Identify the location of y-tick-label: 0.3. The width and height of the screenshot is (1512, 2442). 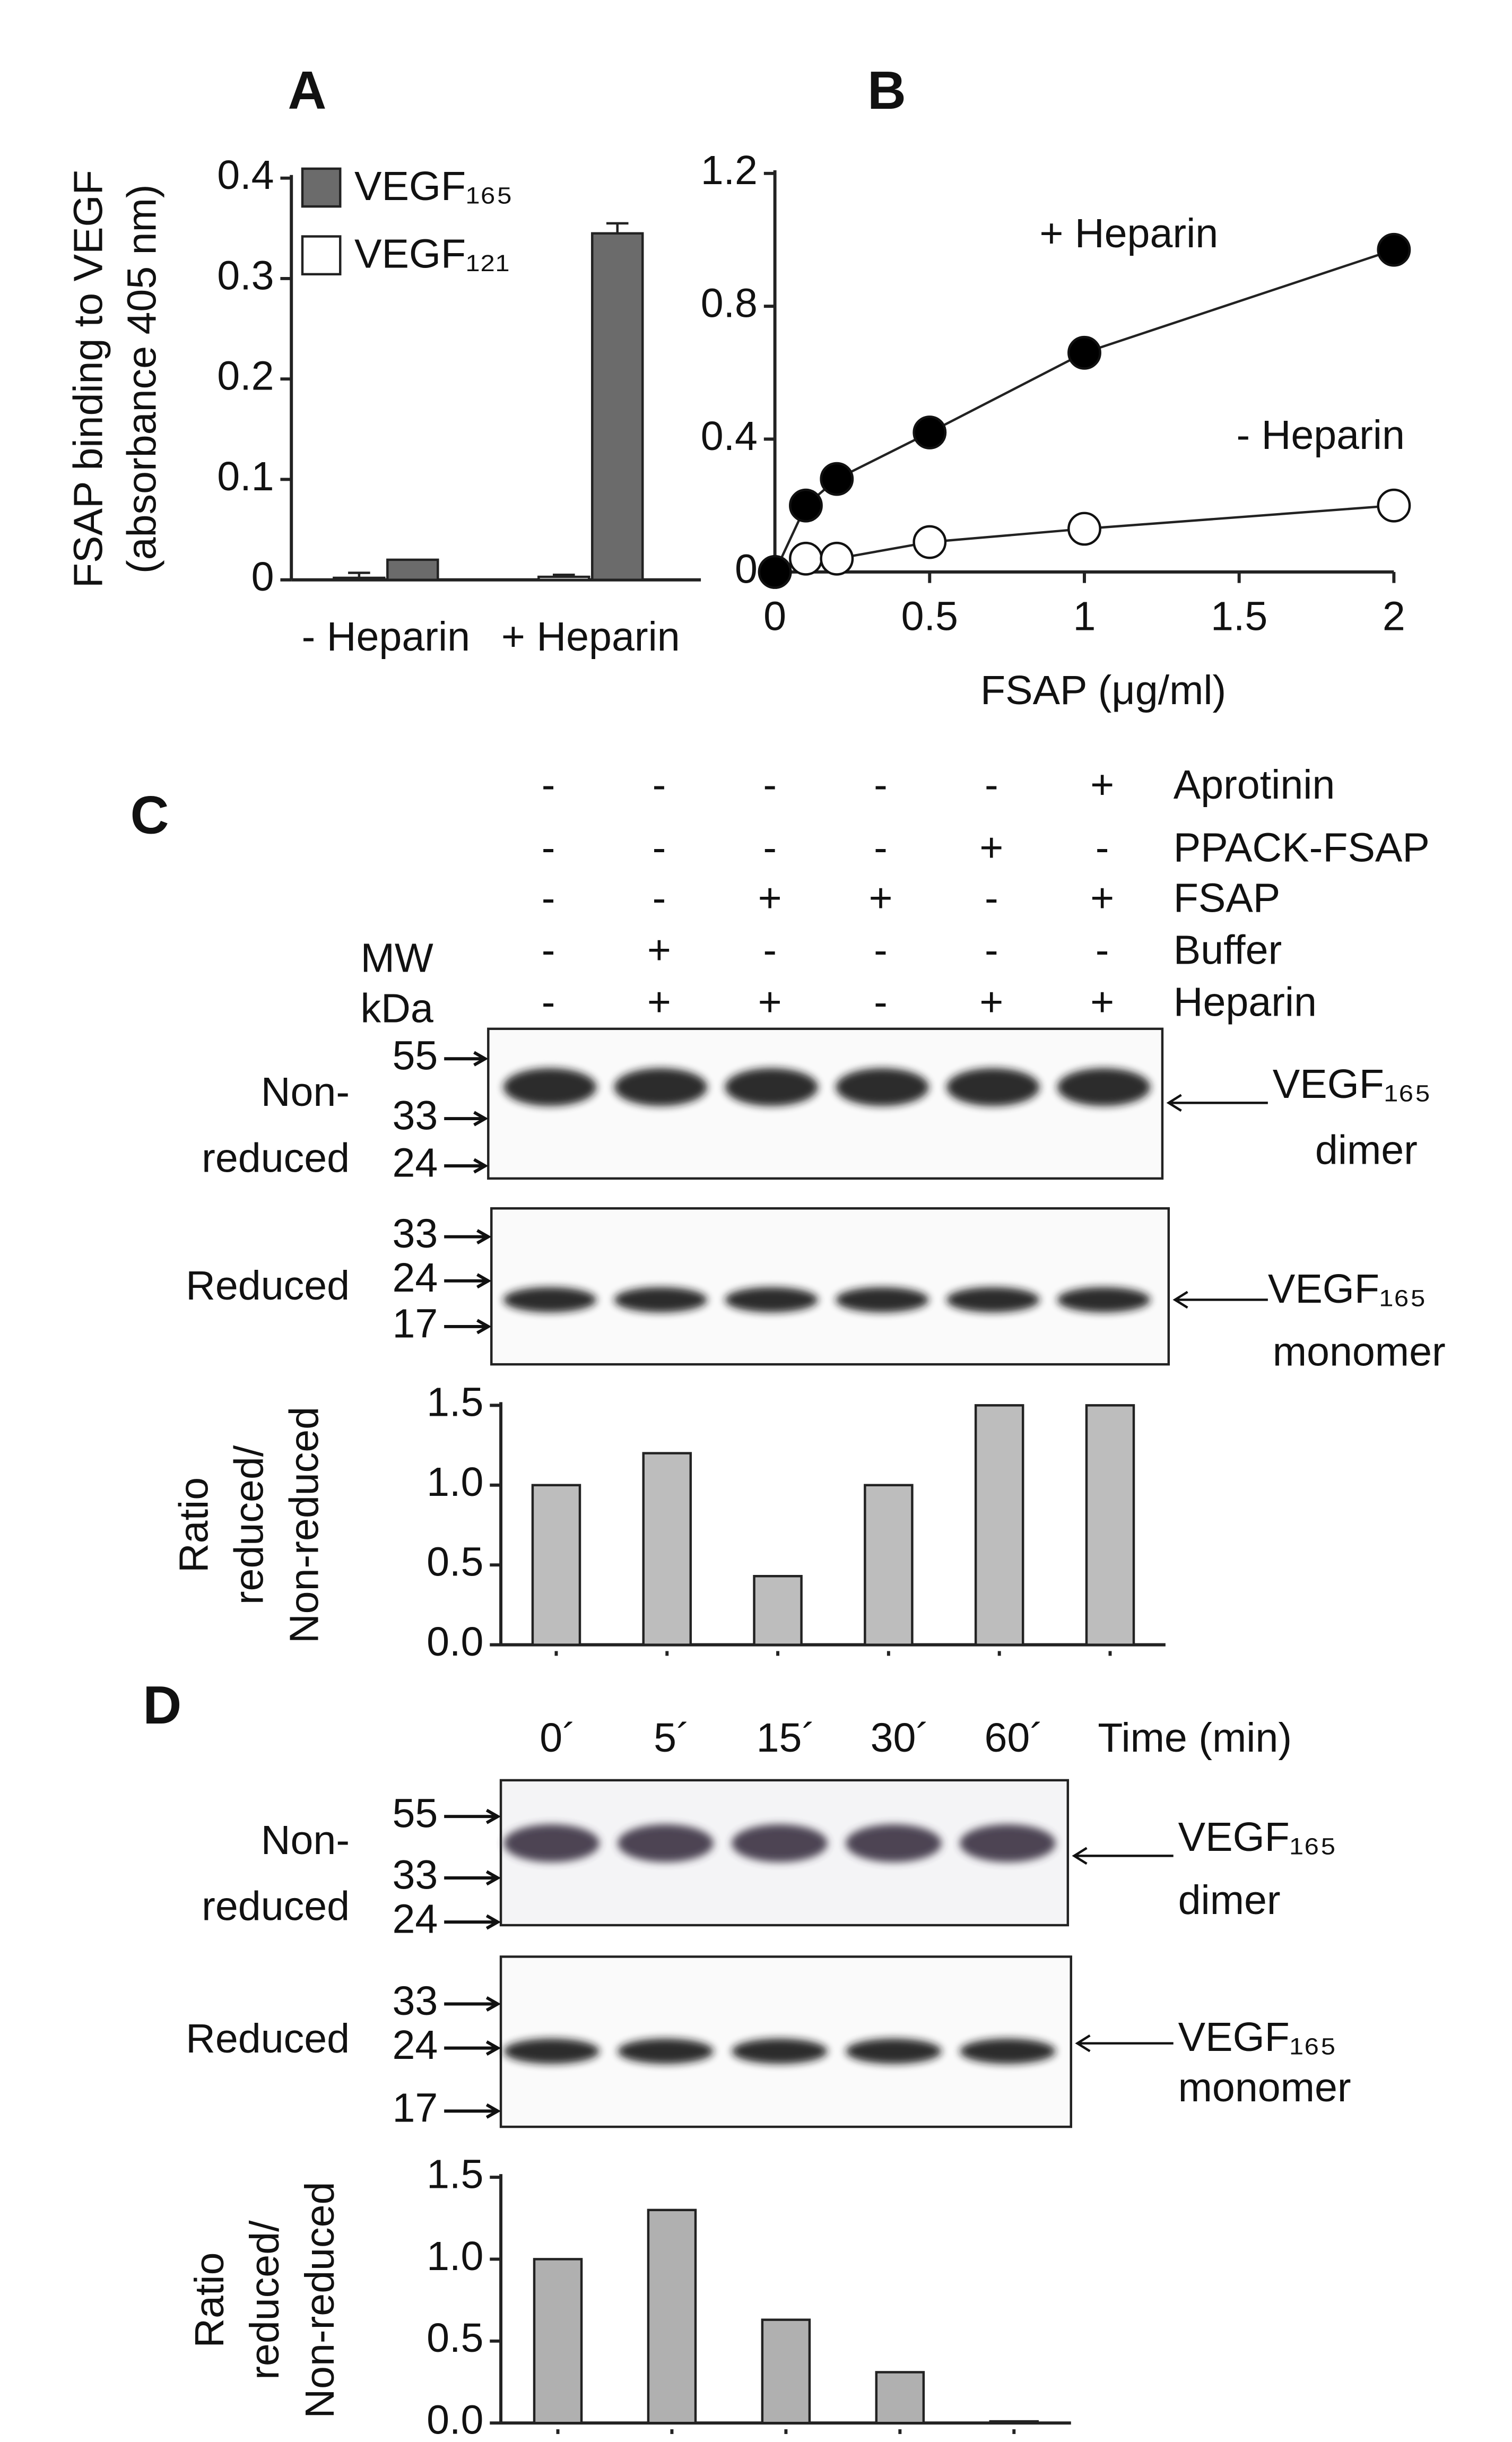
(245, 276).